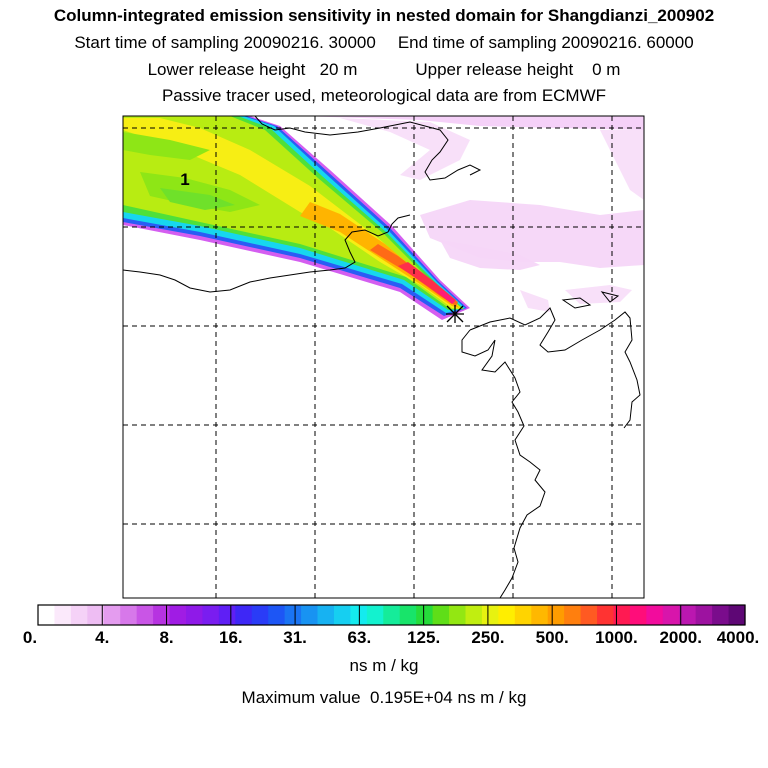 The height and width of the screenshot is (768, 768). What do you see at coordinates (384, 665) in the screenshot?
I see `colorbar-units: ns m / kg` at bounding box center [384, 665].